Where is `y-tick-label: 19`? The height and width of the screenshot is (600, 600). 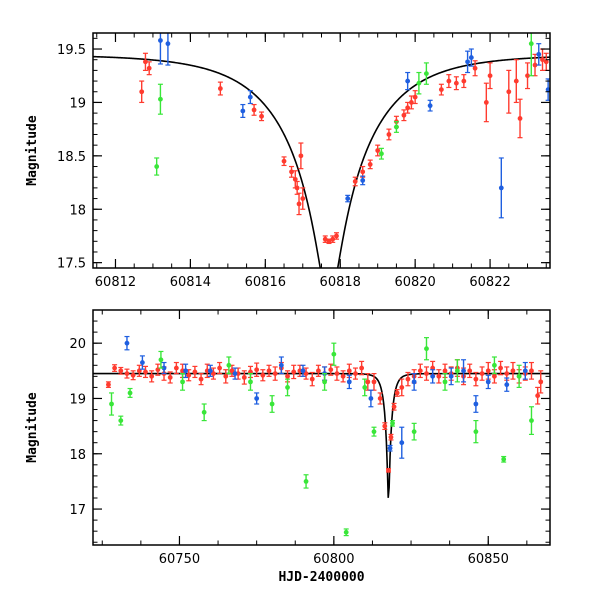 y-tick-label: 19 is located at coordinates (77, 103).